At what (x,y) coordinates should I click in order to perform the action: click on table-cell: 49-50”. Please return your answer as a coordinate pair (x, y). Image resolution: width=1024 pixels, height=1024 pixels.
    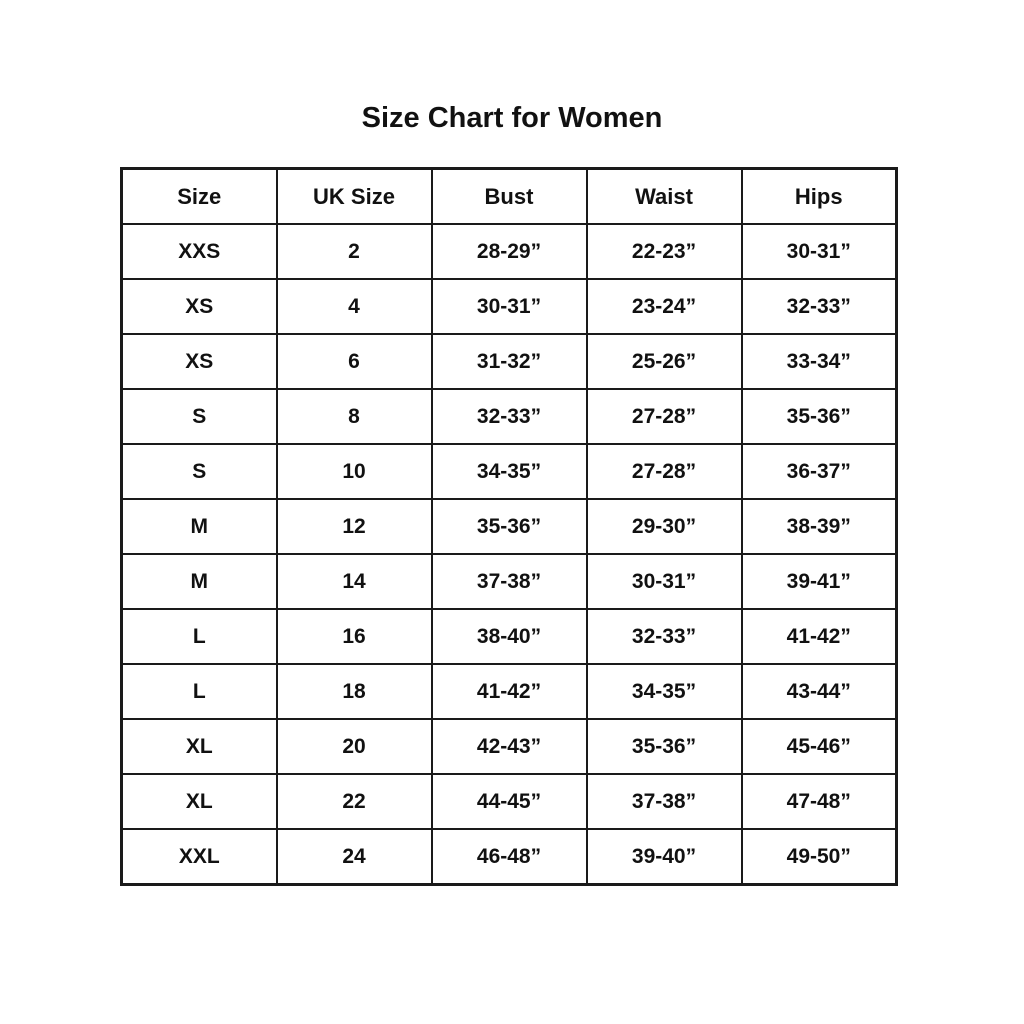
    Looking at the image, I should click on (819, 857).